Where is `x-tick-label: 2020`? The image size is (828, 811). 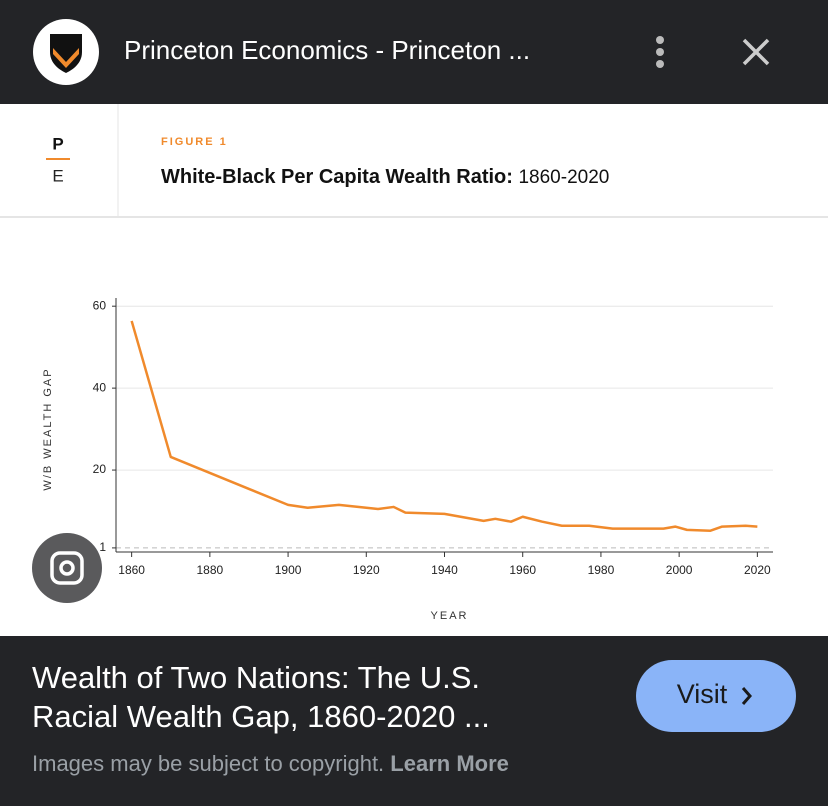 x-tick-label: 2020 is located at coordinates (757, 570).